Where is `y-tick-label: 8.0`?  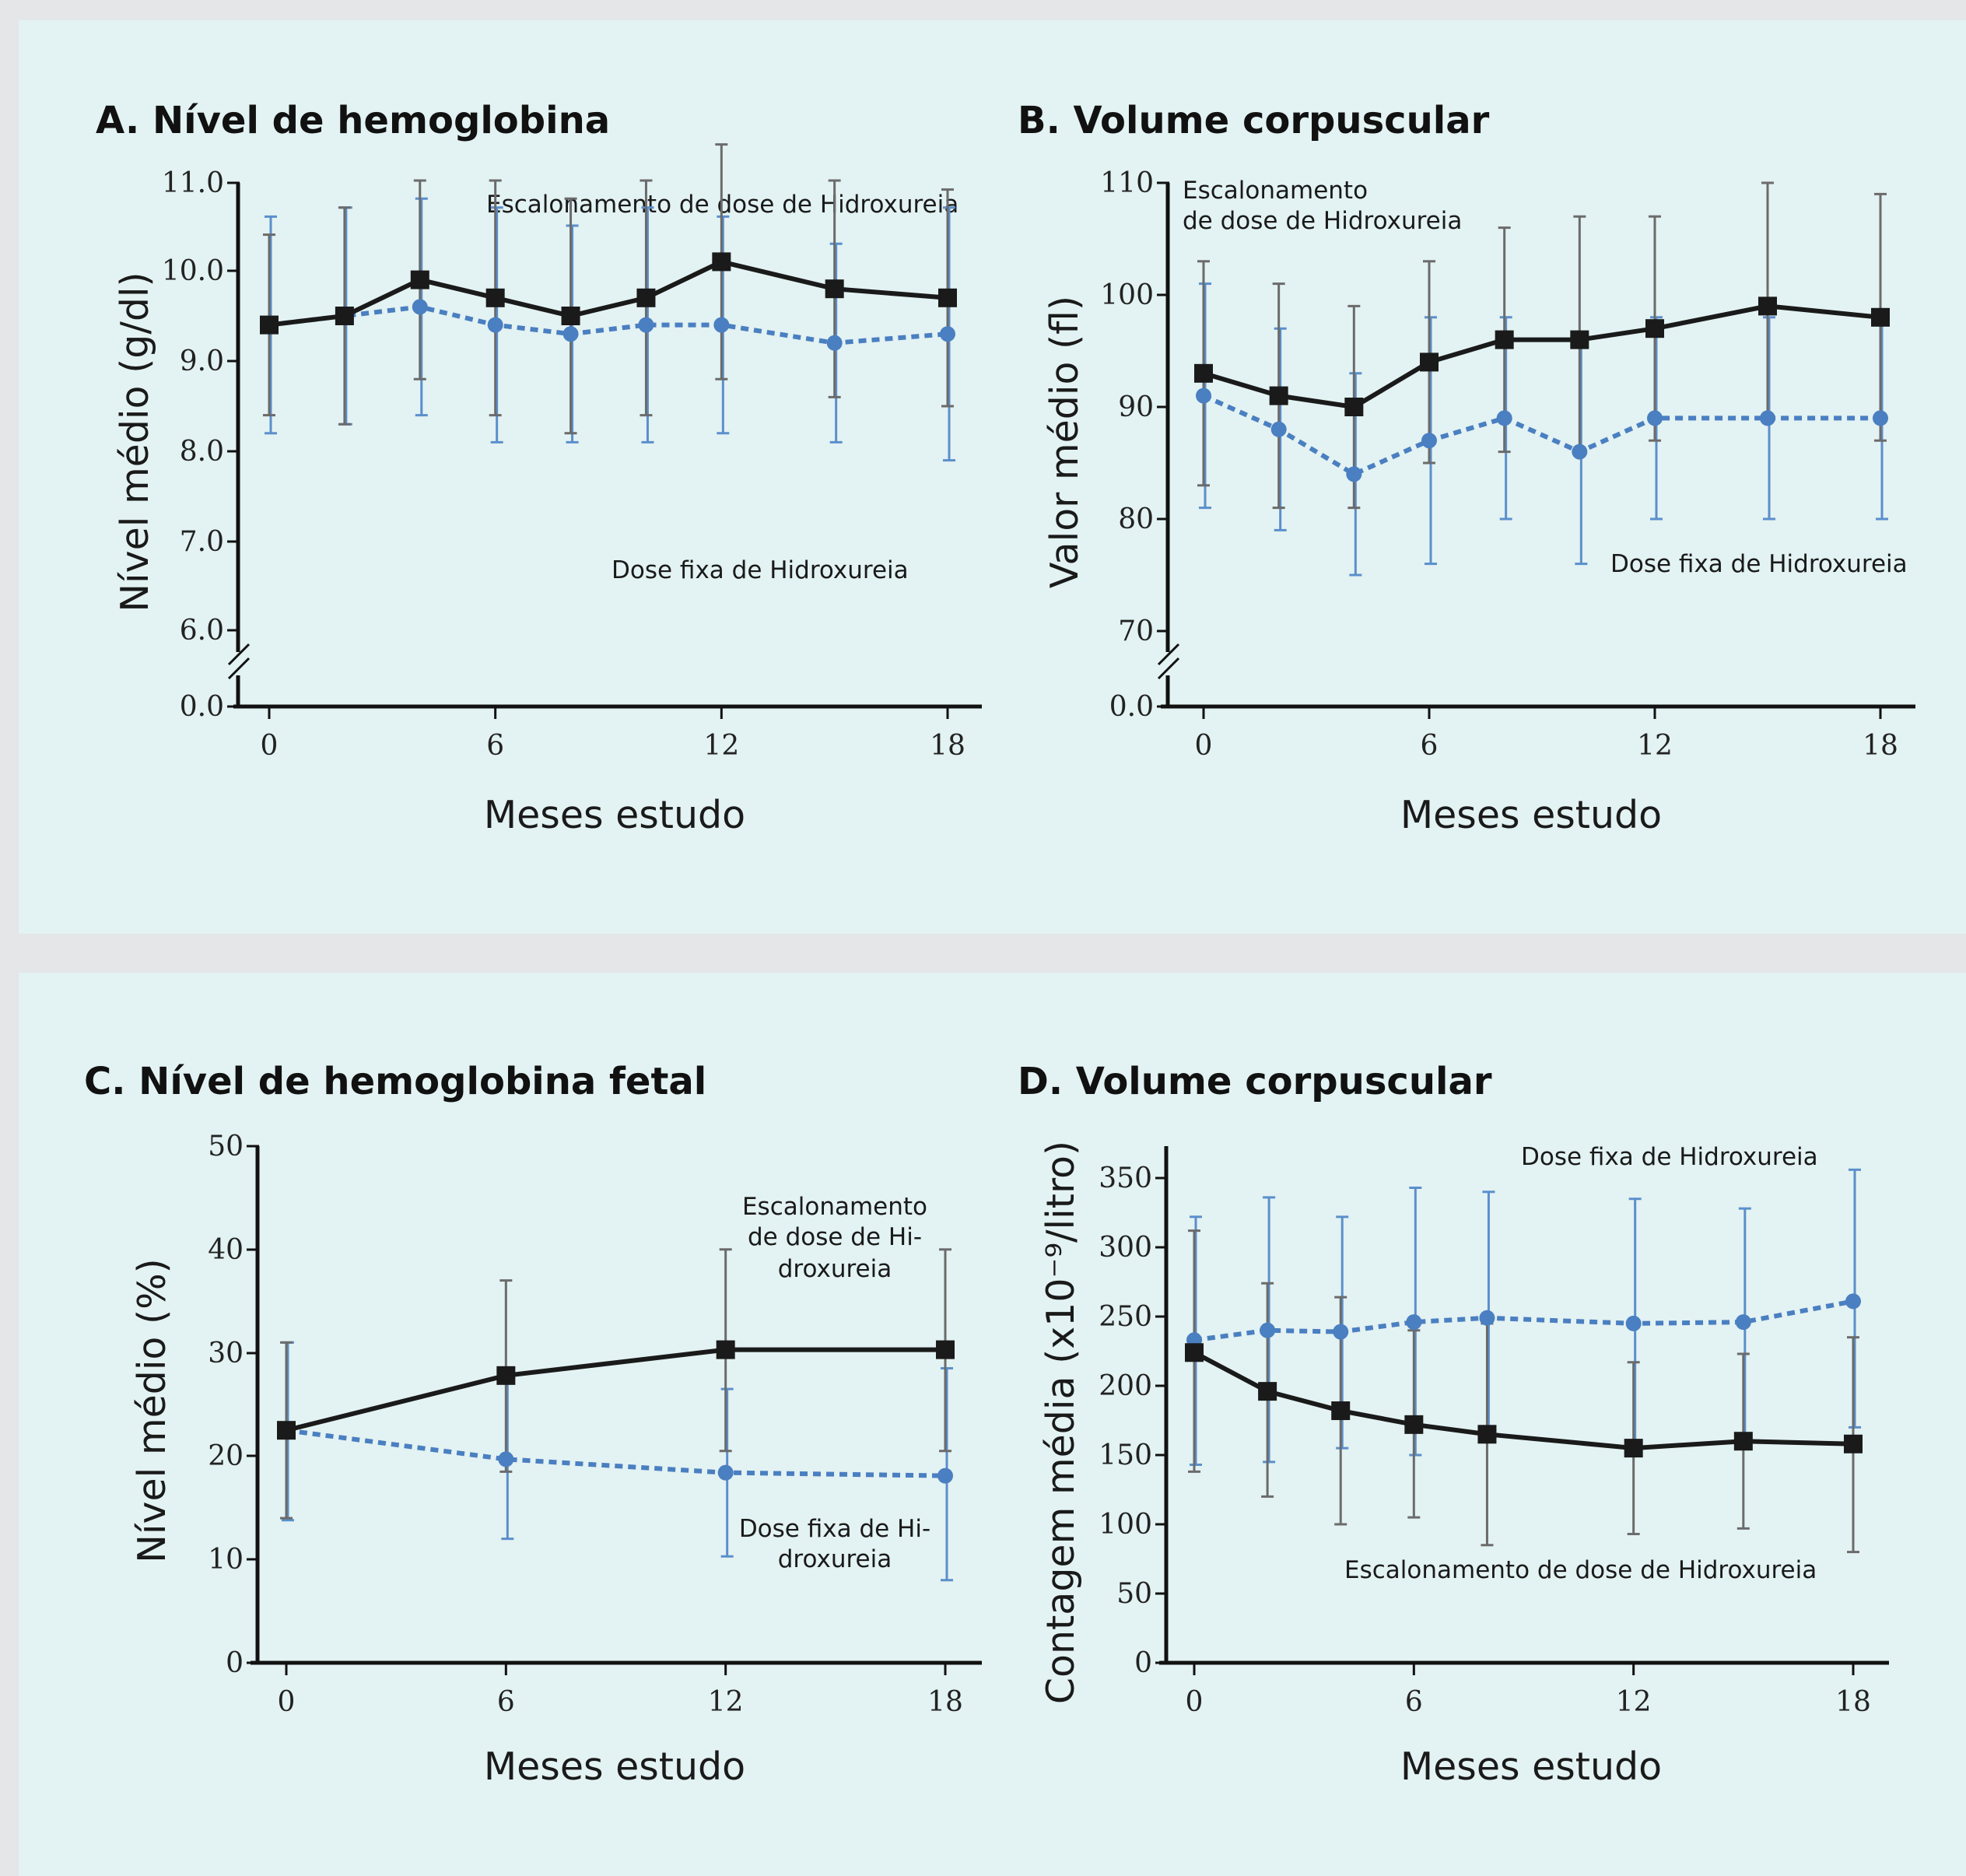 y-tick-label: 8.0 is located at coordinates (202, 452).